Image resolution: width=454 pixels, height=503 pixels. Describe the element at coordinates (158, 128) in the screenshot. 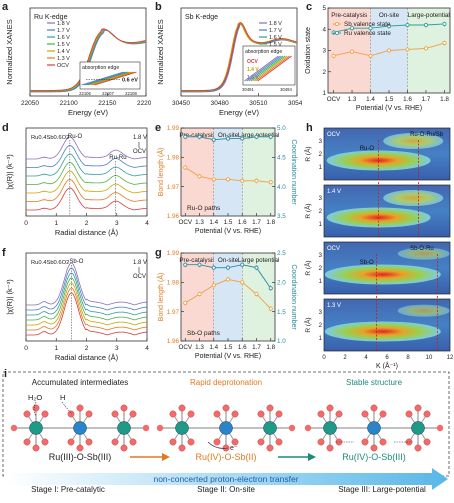

I see `panel-label-e: e` at that location.